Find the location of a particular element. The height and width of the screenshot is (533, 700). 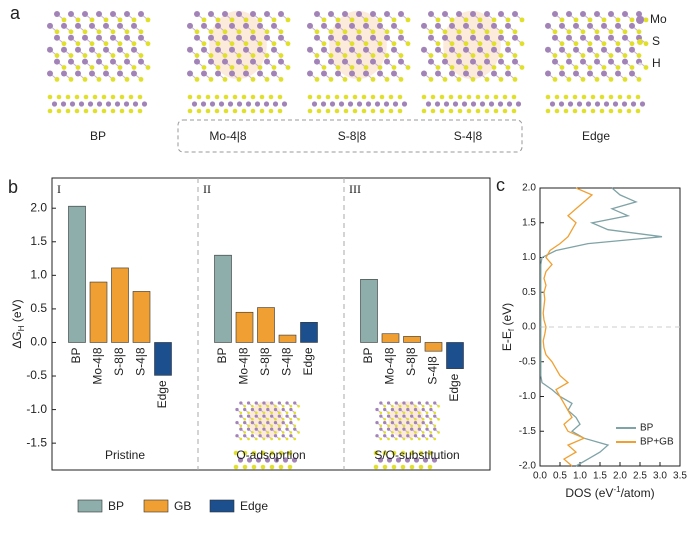

y-axis-label-sub: f is located at coordinates (511, 329).